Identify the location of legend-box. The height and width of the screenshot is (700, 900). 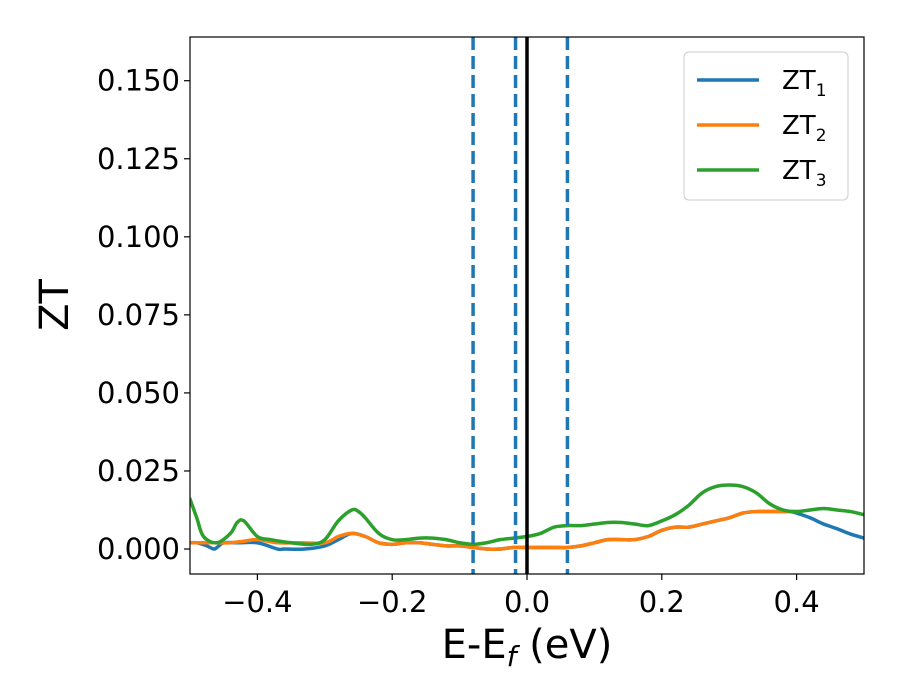
(766, 126).